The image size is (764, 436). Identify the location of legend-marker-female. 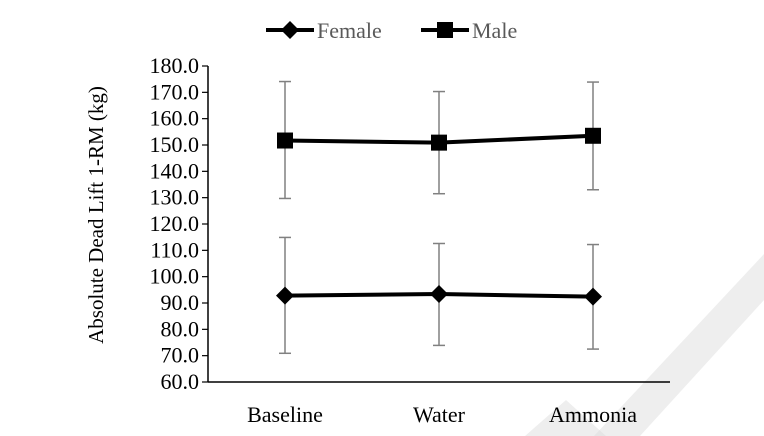
(290, 30).